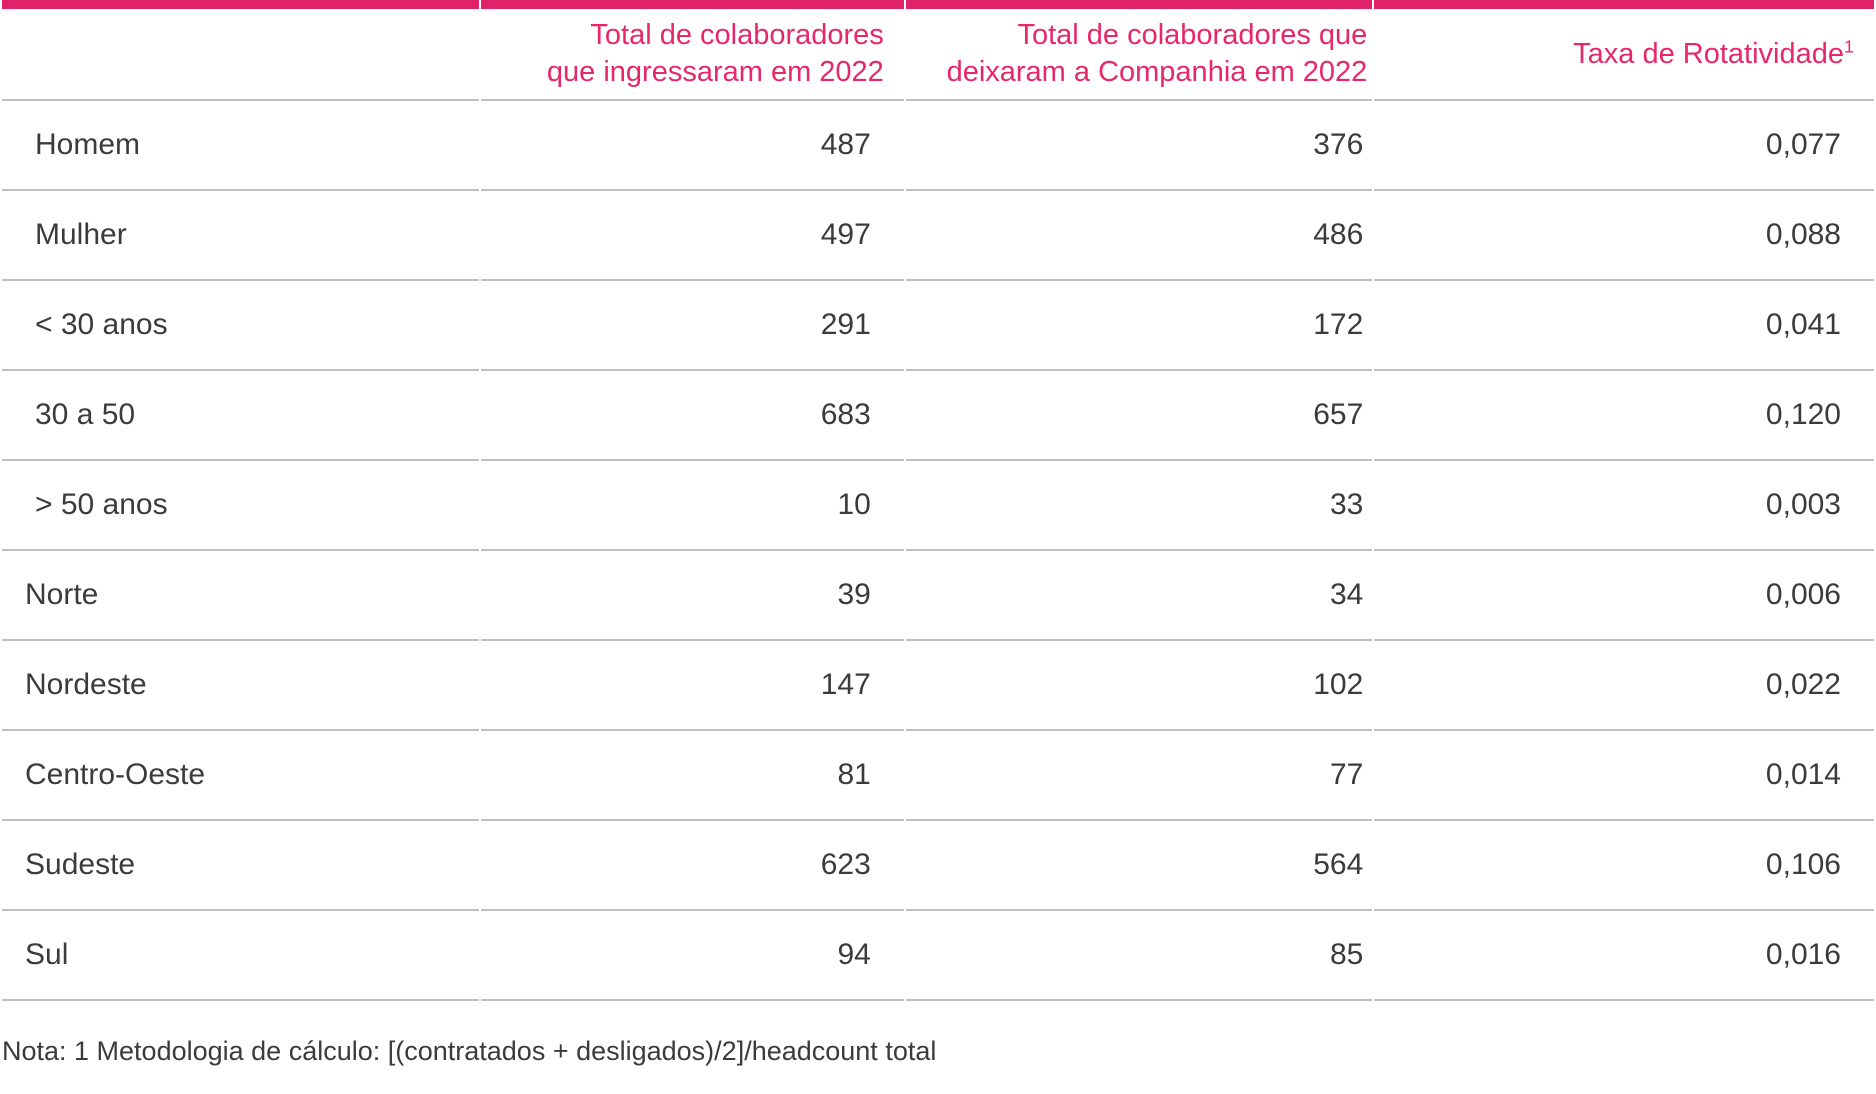 The image size is (1876, 1094). Describe the element at coordinates (692, 506) in the screenshot. I see `cell-ingressaram: 10` at that location.